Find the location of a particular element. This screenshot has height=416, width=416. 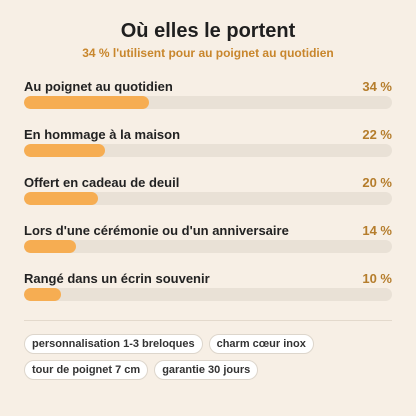

category-label: En hommage à la maison is located at coordinates (102, 134).